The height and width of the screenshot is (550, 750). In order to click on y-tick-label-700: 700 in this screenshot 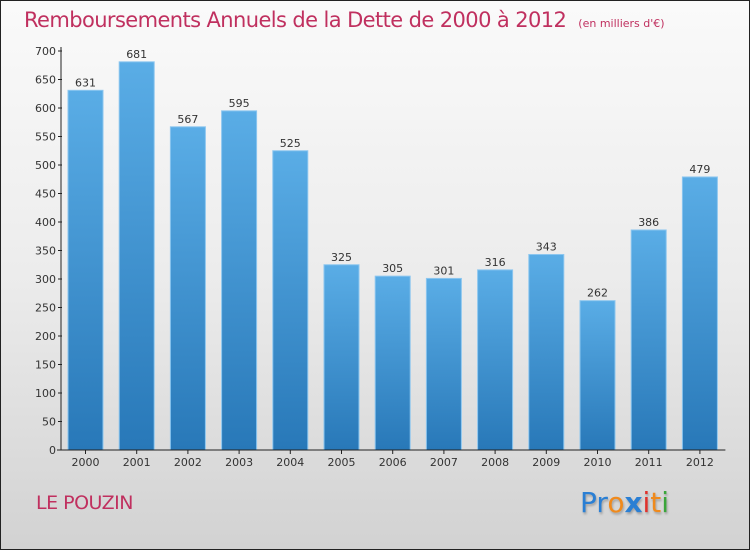, I will do `click(45, 51)`.